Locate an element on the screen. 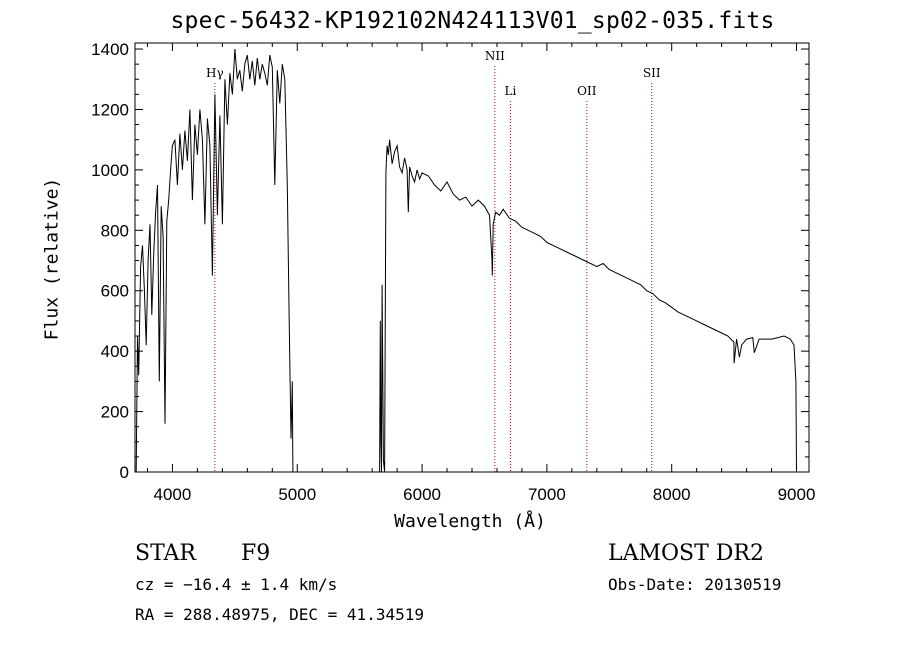 This screenshot has width=900, height=649. x-tick-label: 6000 is located at coordinates (422, 494).